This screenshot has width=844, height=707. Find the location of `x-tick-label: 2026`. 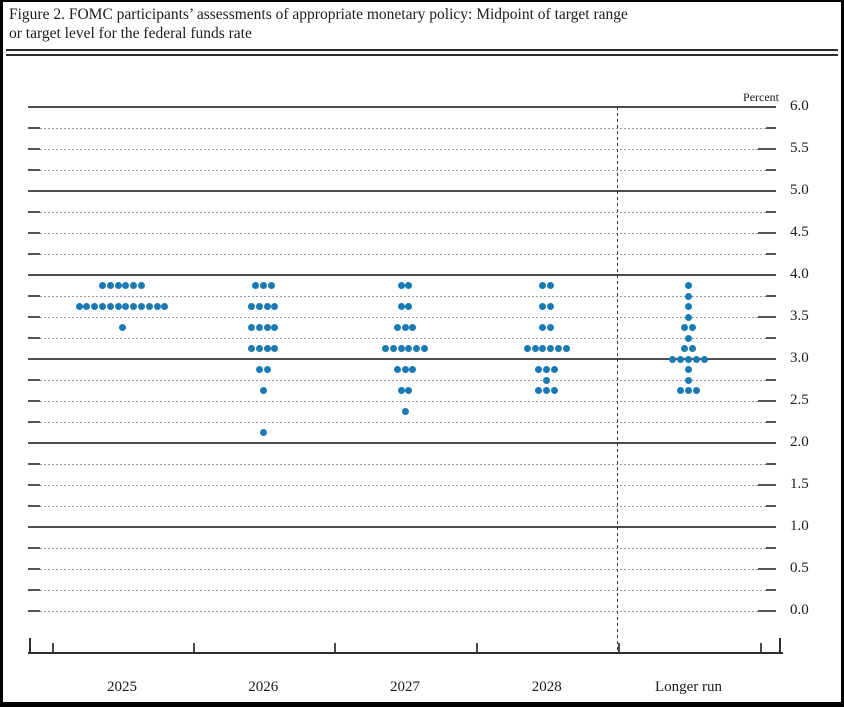

x-tick-label: 2026 is located at coordinates (263, 687).